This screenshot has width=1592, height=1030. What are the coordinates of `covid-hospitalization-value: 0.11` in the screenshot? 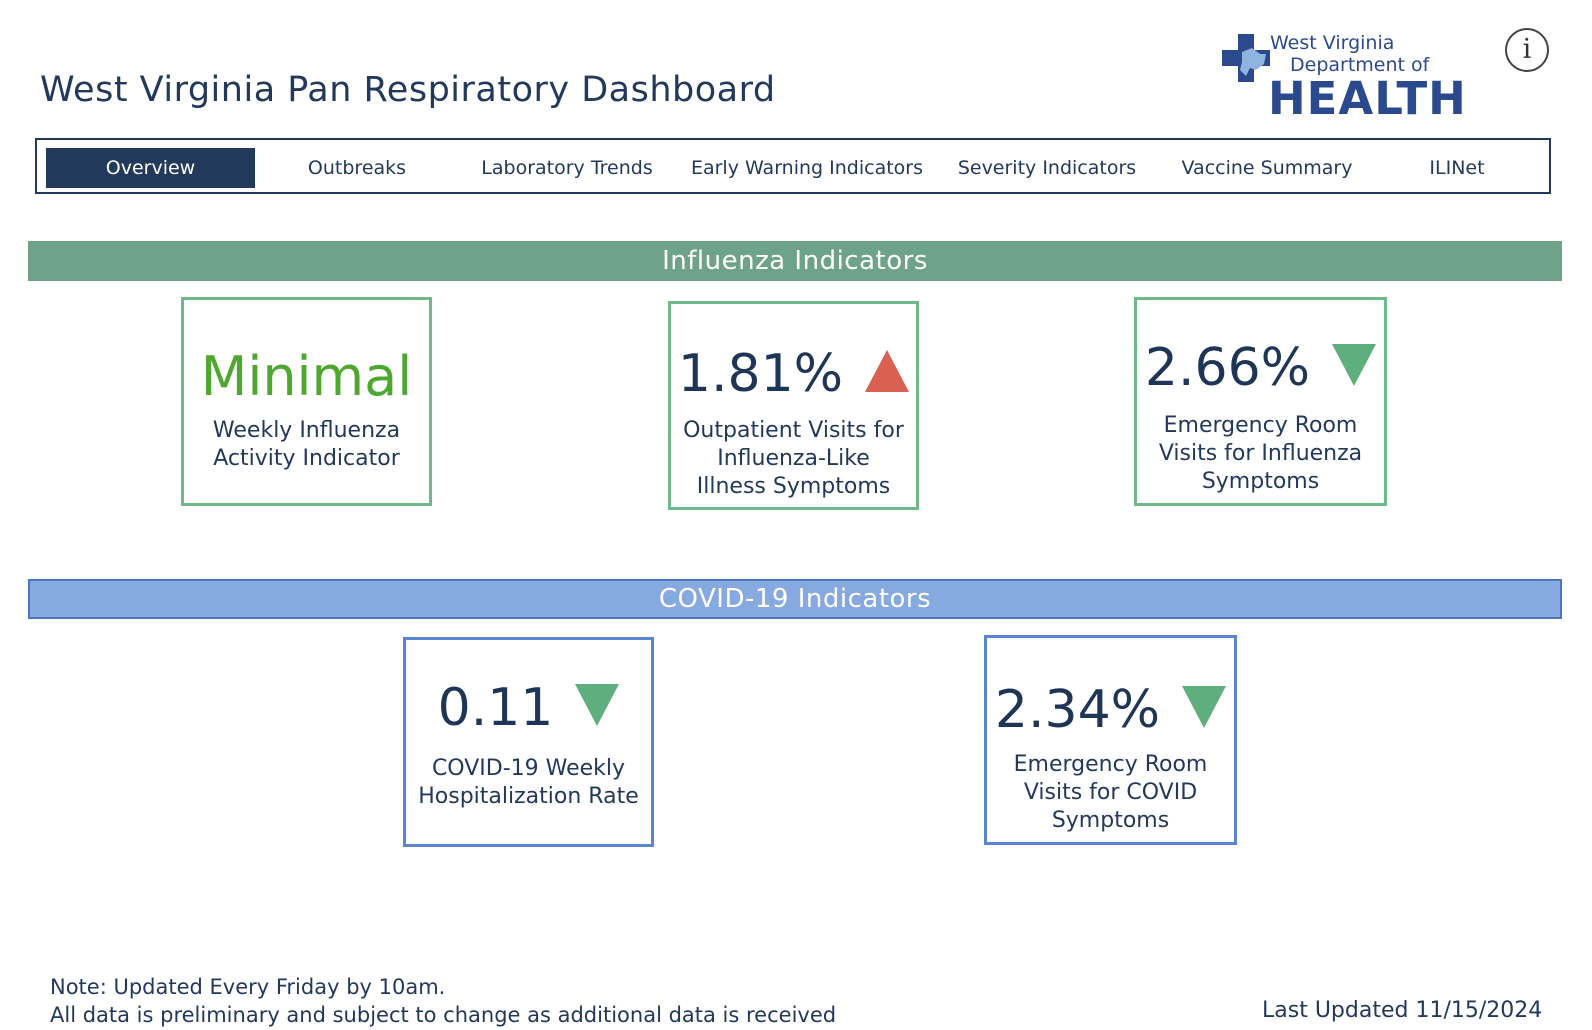 It's located at (495, 708).